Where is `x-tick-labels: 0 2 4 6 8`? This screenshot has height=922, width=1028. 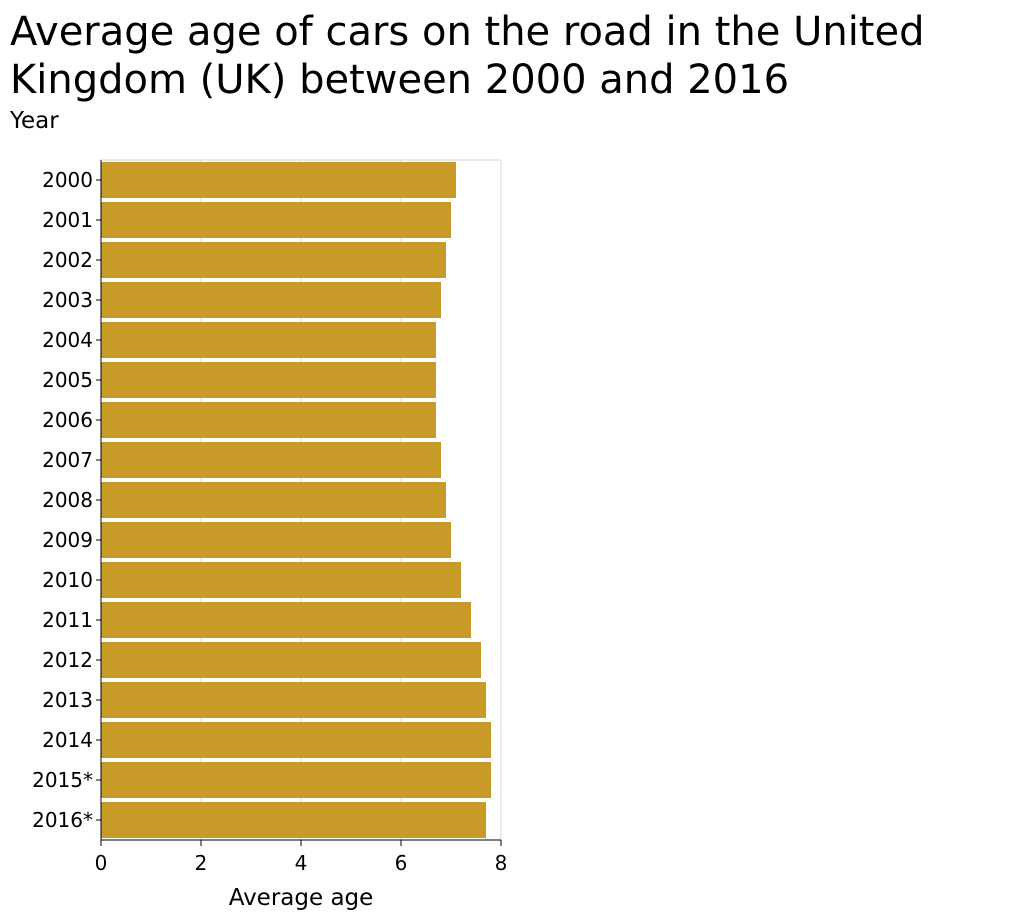 x-tick-labels: 0 2 4 6 8 is located at coordinates (301, 863).